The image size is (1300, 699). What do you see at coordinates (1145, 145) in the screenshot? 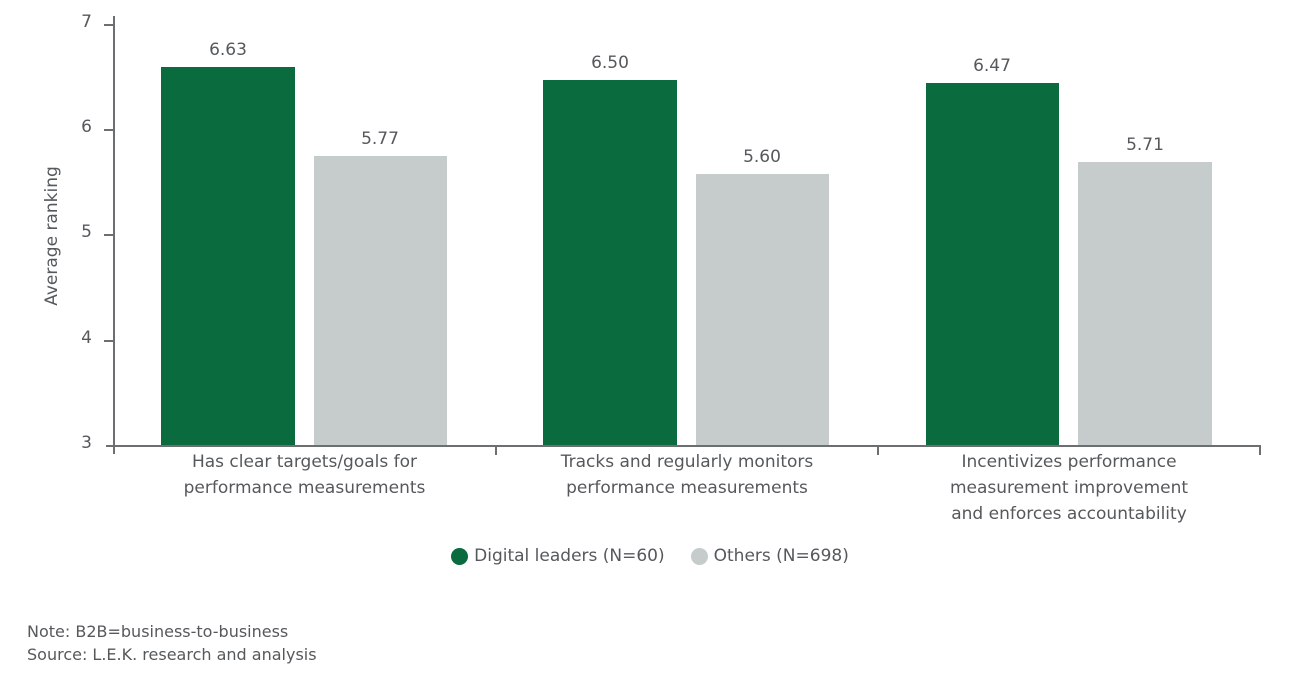
I see `bar-value-label: 5.71` at bounding box center [1145, 145].